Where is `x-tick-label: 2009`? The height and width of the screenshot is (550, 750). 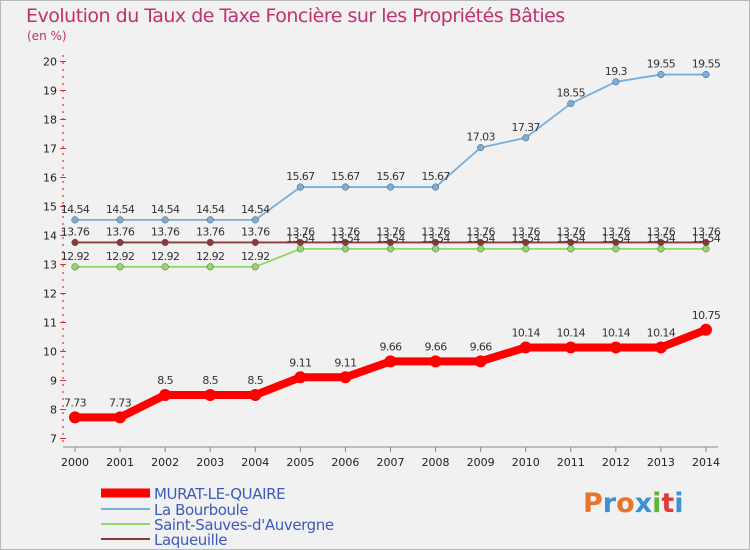
x-tick-label: 2009 is located at coordinates (481, 462).